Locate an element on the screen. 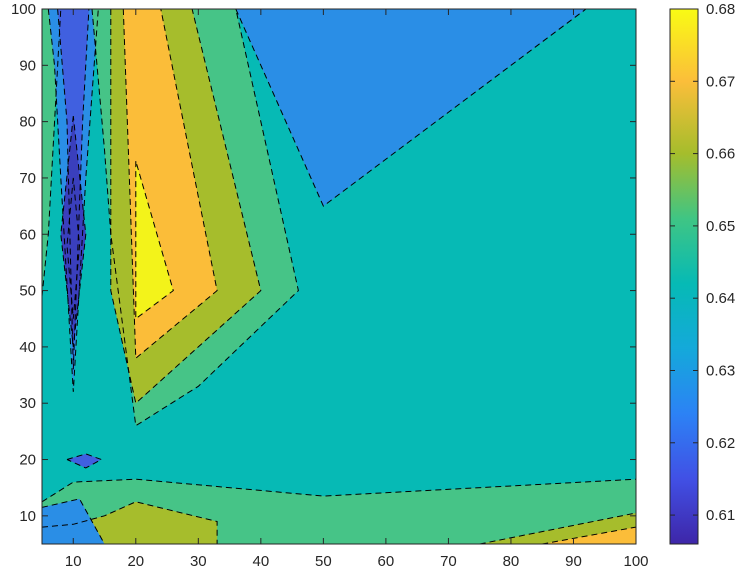 Image resolution: width=750 pixels, height=577 pixels. colorbar-tick-label: 0.61 is located at coordinates (720, 515).